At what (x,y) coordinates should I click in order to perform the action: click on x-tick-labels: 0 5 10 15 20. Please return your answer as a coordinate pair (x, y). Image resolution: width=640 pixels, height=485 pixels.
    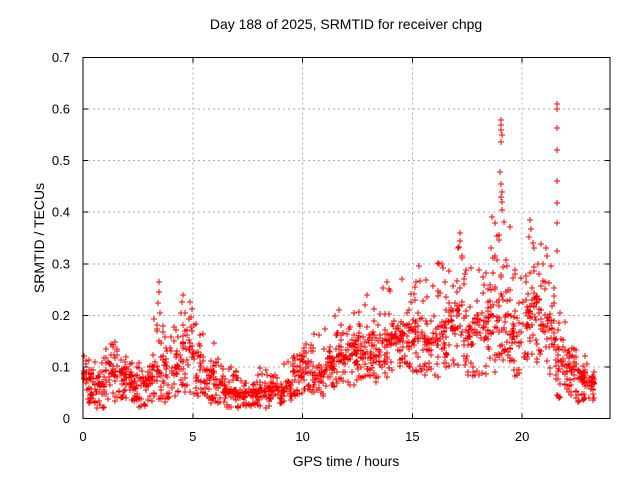
    Looking at the image, I should click on (304, 436).